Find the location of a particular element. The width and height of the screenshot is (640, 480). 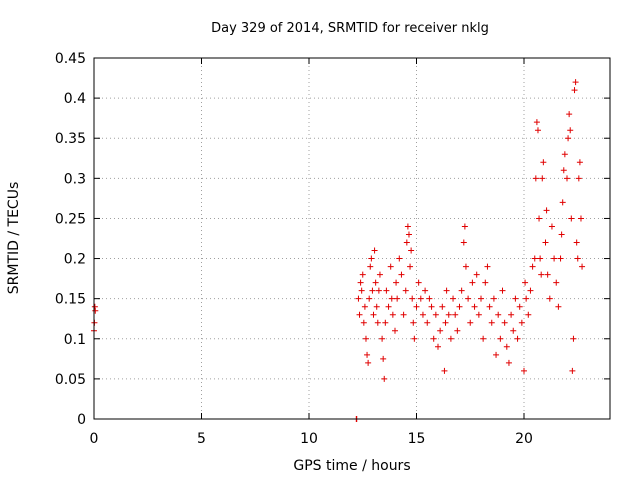

y-tick-label: 0.25 is located at coordinates (70, 219).